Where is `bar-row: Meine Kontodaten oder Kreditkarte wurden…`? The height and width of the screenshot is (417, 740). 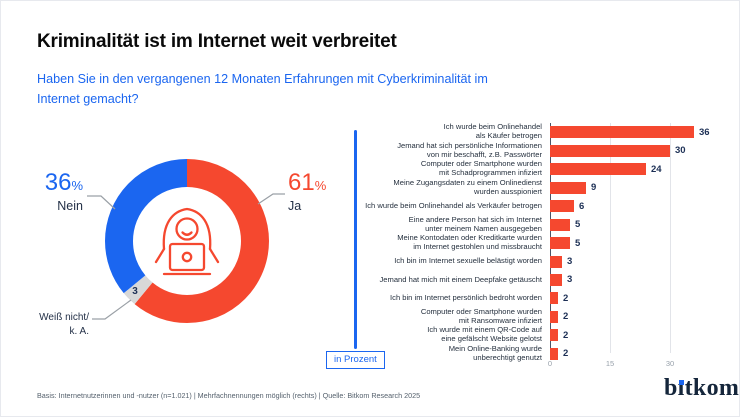 bar-row: Meine Kontodaten oder Kreditkarte wurden… is located at coordinates (545, 242).